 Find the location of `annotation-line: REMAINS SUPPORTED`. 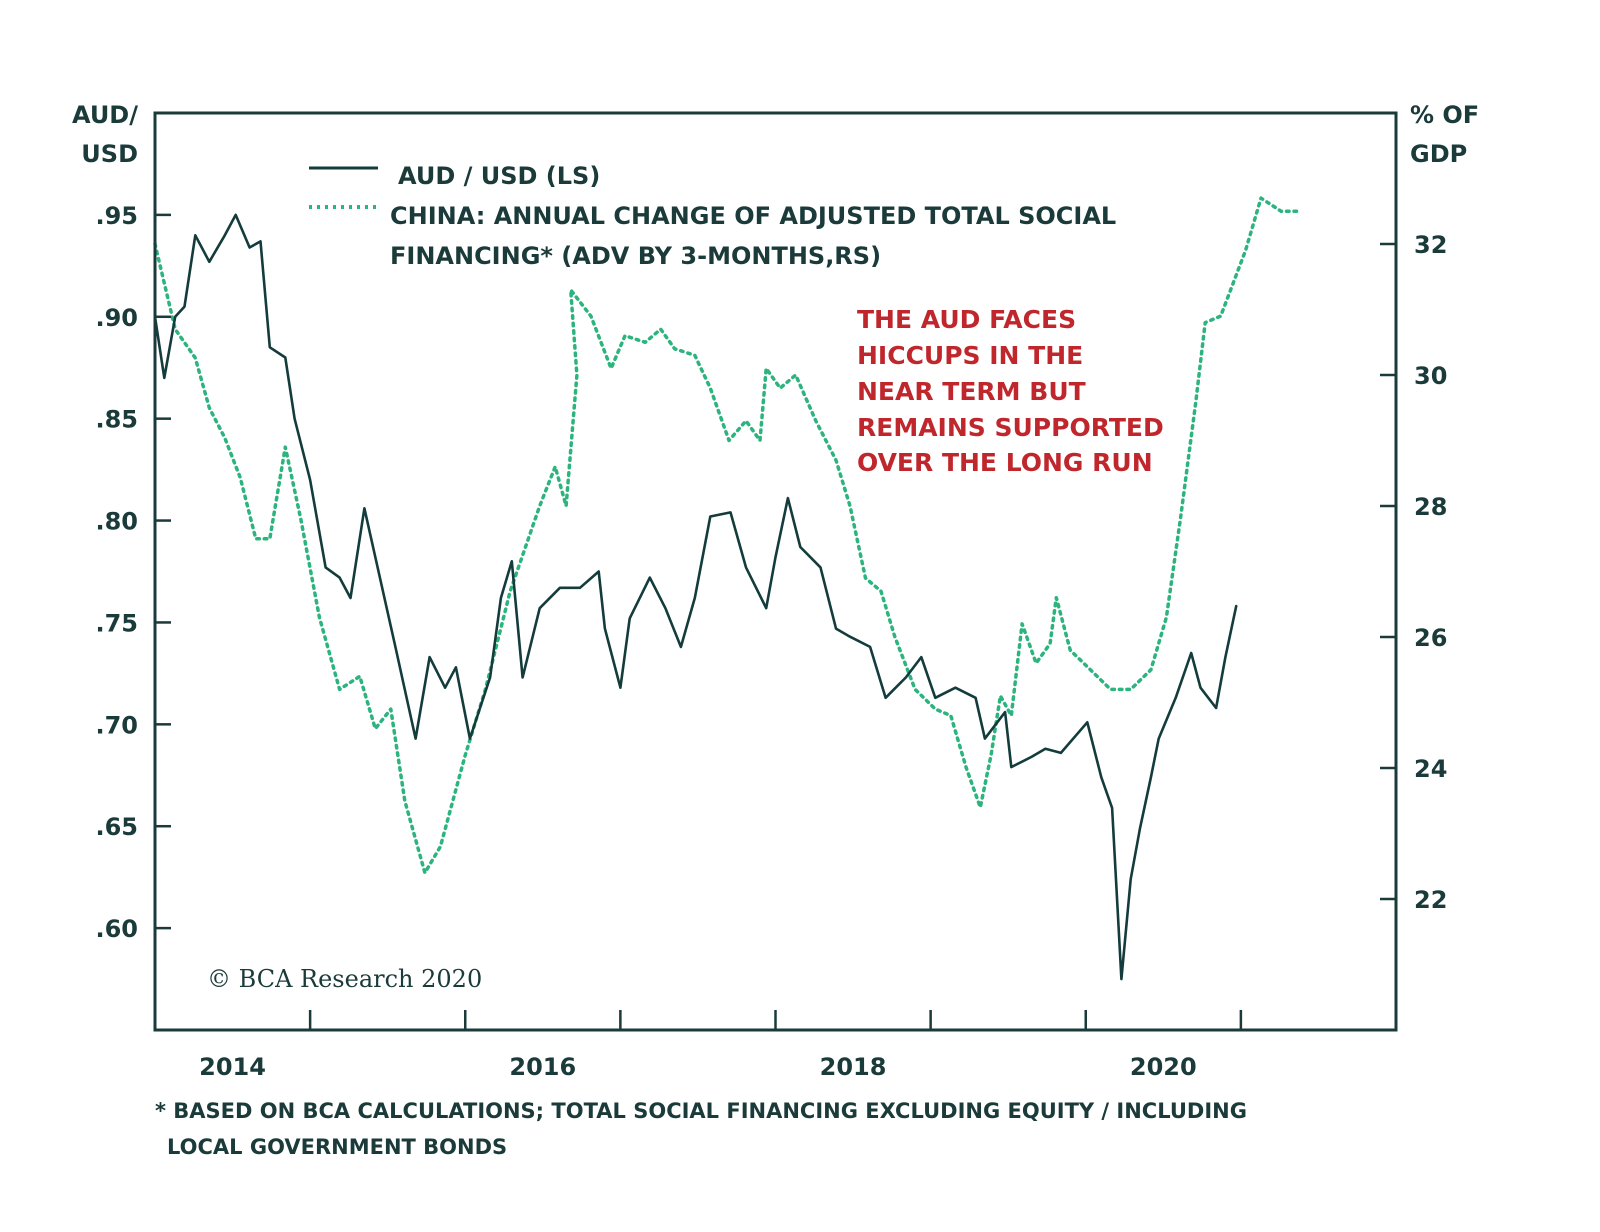

annotation-line: REMAINS SUPPORTED is located at coordinates (1010, 427).